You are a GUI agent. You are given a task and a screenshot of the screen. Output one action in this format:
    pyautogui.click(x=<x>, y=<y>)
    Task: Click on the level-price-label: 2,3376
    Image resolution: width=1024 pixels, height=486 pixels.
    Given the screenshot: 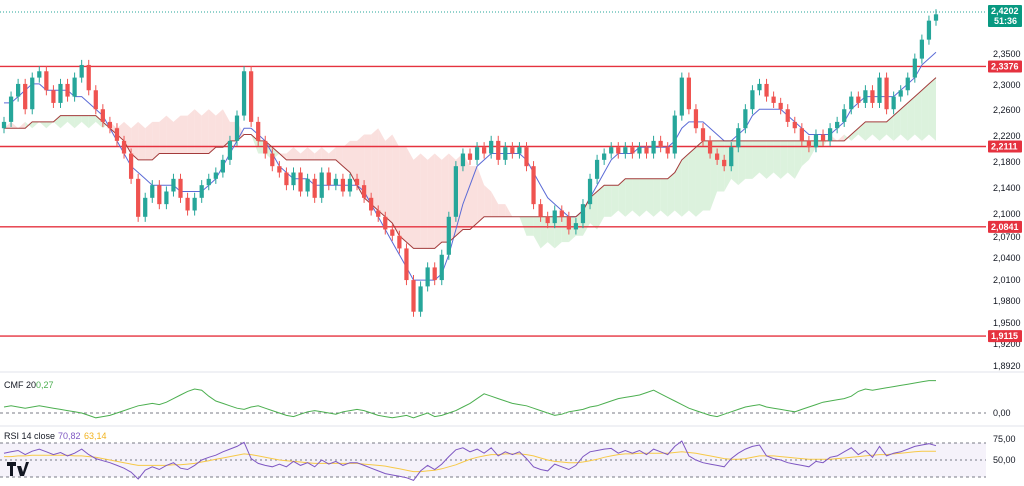 What is the action you would take?
    pyautogui.click(x=1005, y=66)
    